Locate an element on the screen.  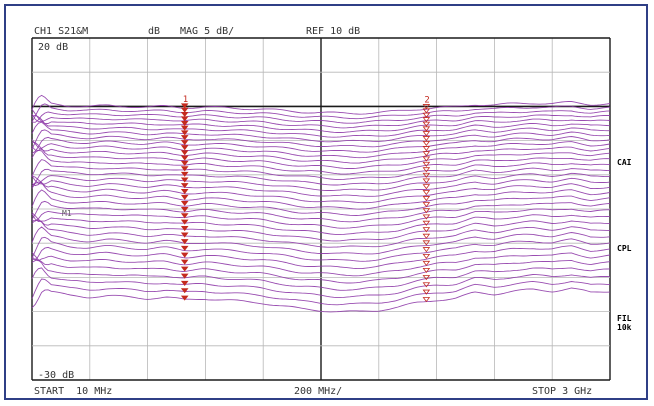
start-frequency: START 10 MHz is located at coordinates (73, 391).